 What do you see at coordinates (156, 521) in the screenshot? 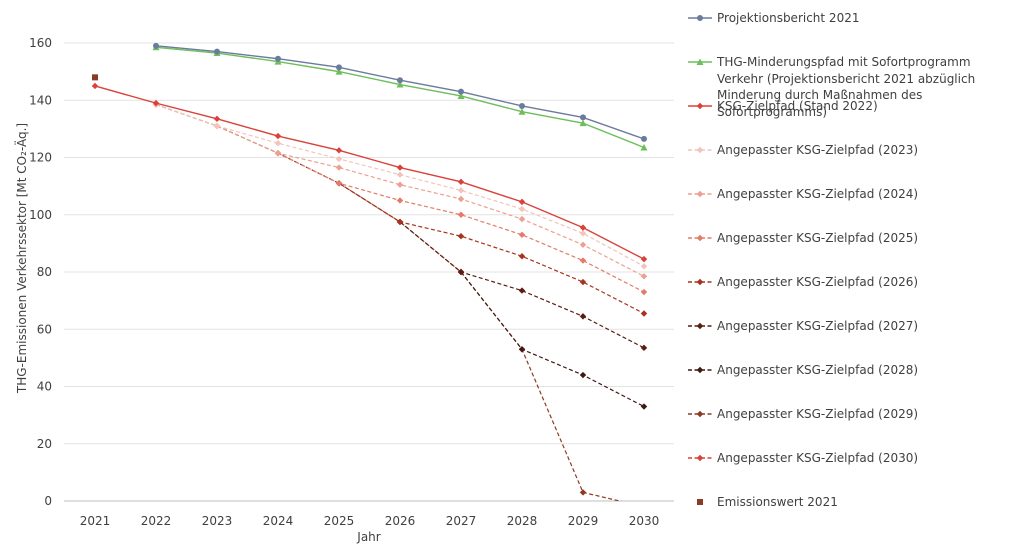
I see `x-tick-label: 2022` at bounding box center [156, 521].